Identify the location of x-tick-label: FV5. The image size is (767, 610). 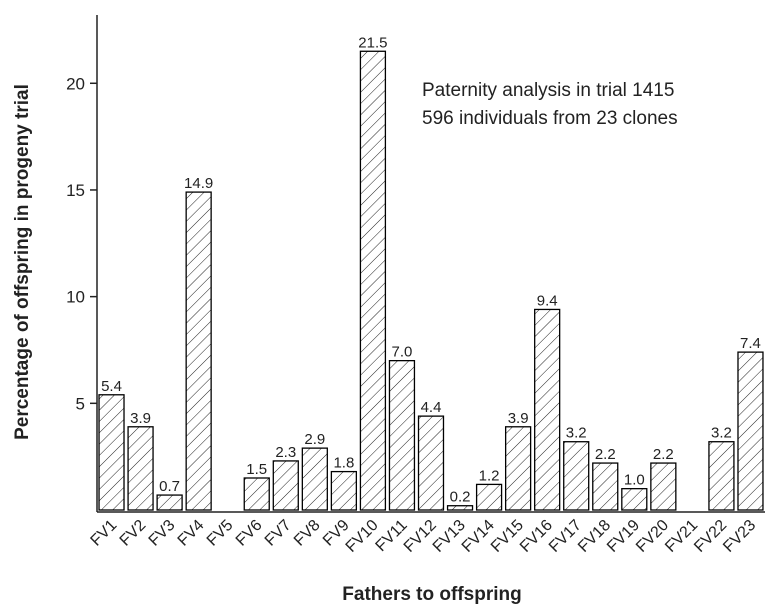
(220, 533).